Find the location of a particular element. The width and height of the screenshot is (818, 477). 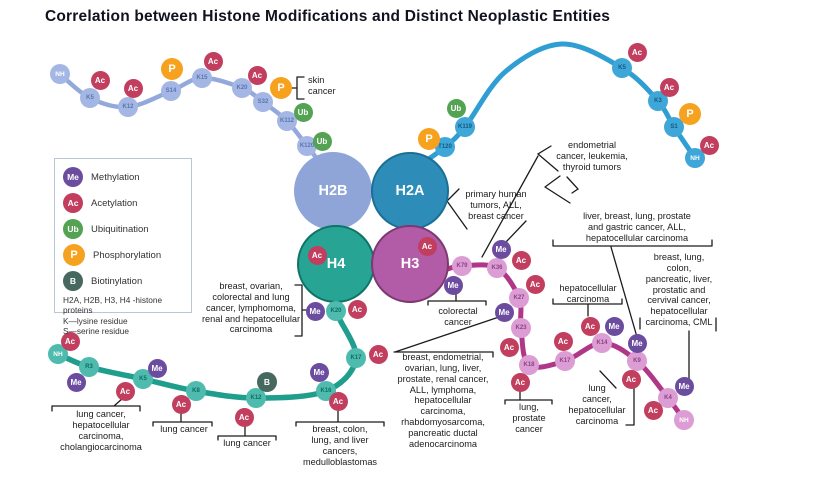

h2b-tail-residue-s14: S14 is located at coordinates (171, 91).